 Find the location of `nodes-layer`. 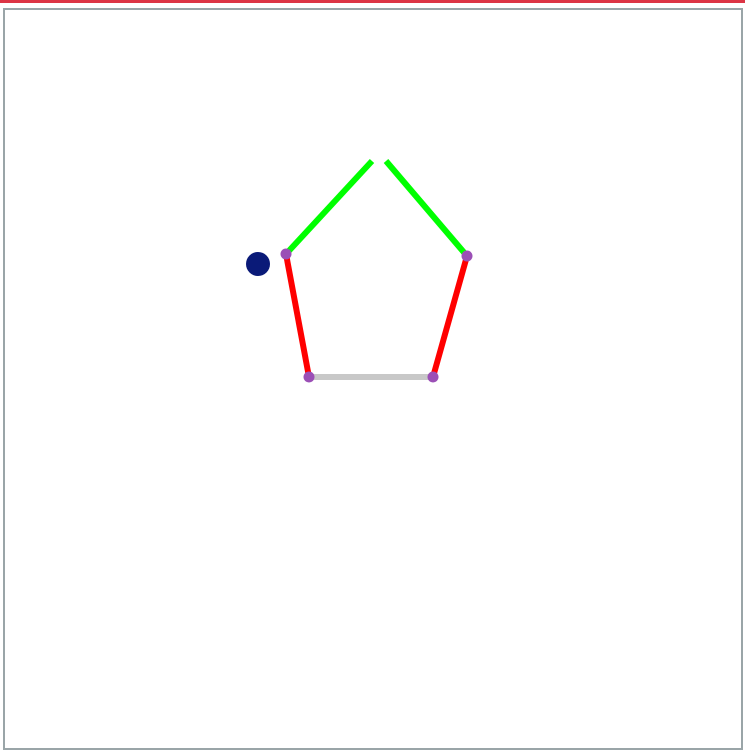

nodes-layer is located at coordinates (376, 315).